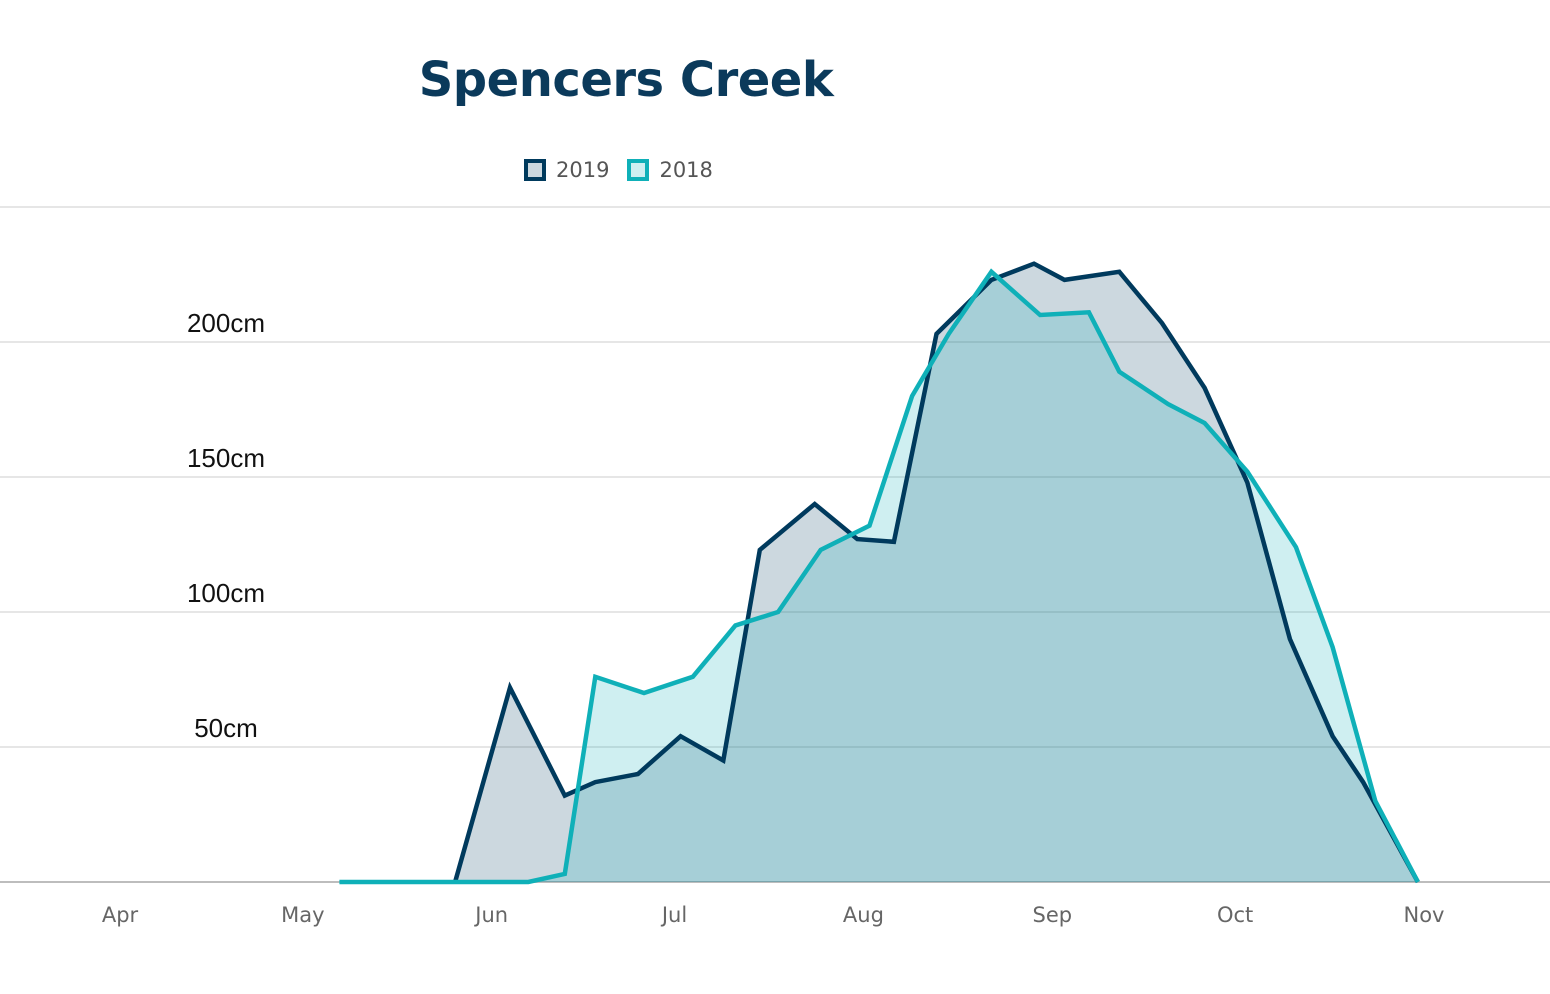 The width and height of the screenshot is (1550, 994). I want to click on legend-item-2018: 2018, so click(670, 170).